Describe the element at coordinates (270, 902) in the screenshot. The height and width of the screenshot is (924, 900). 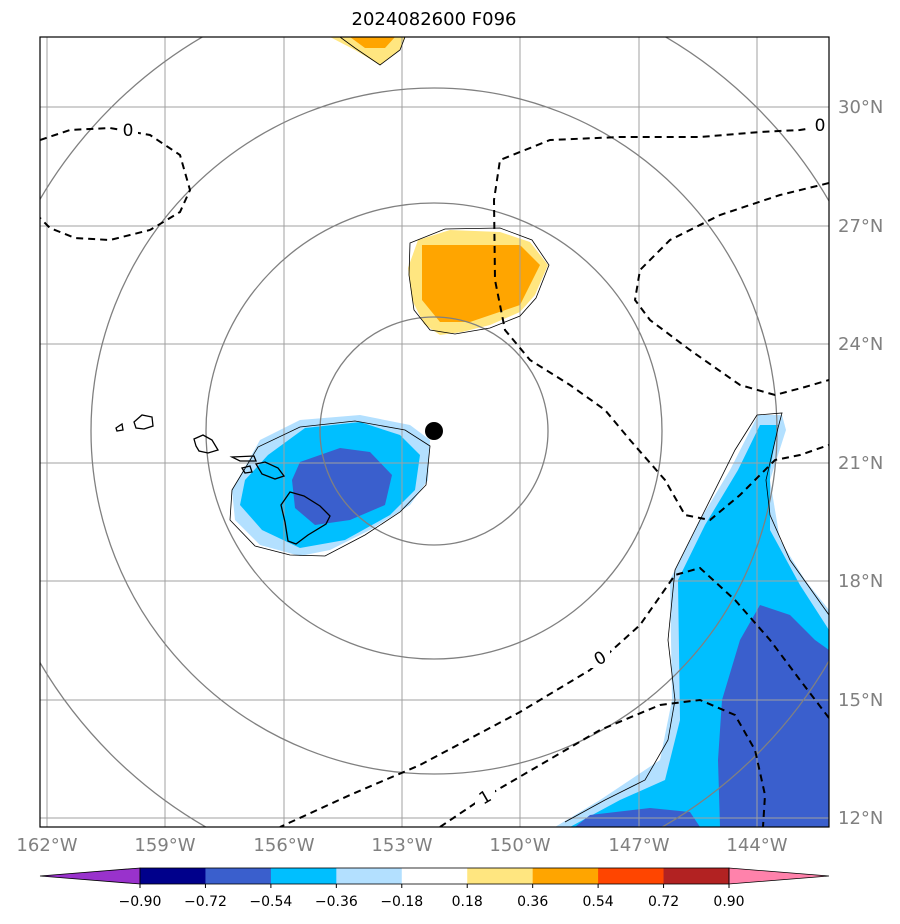
I see `colorbar-tick-label: −0.54` at that location.